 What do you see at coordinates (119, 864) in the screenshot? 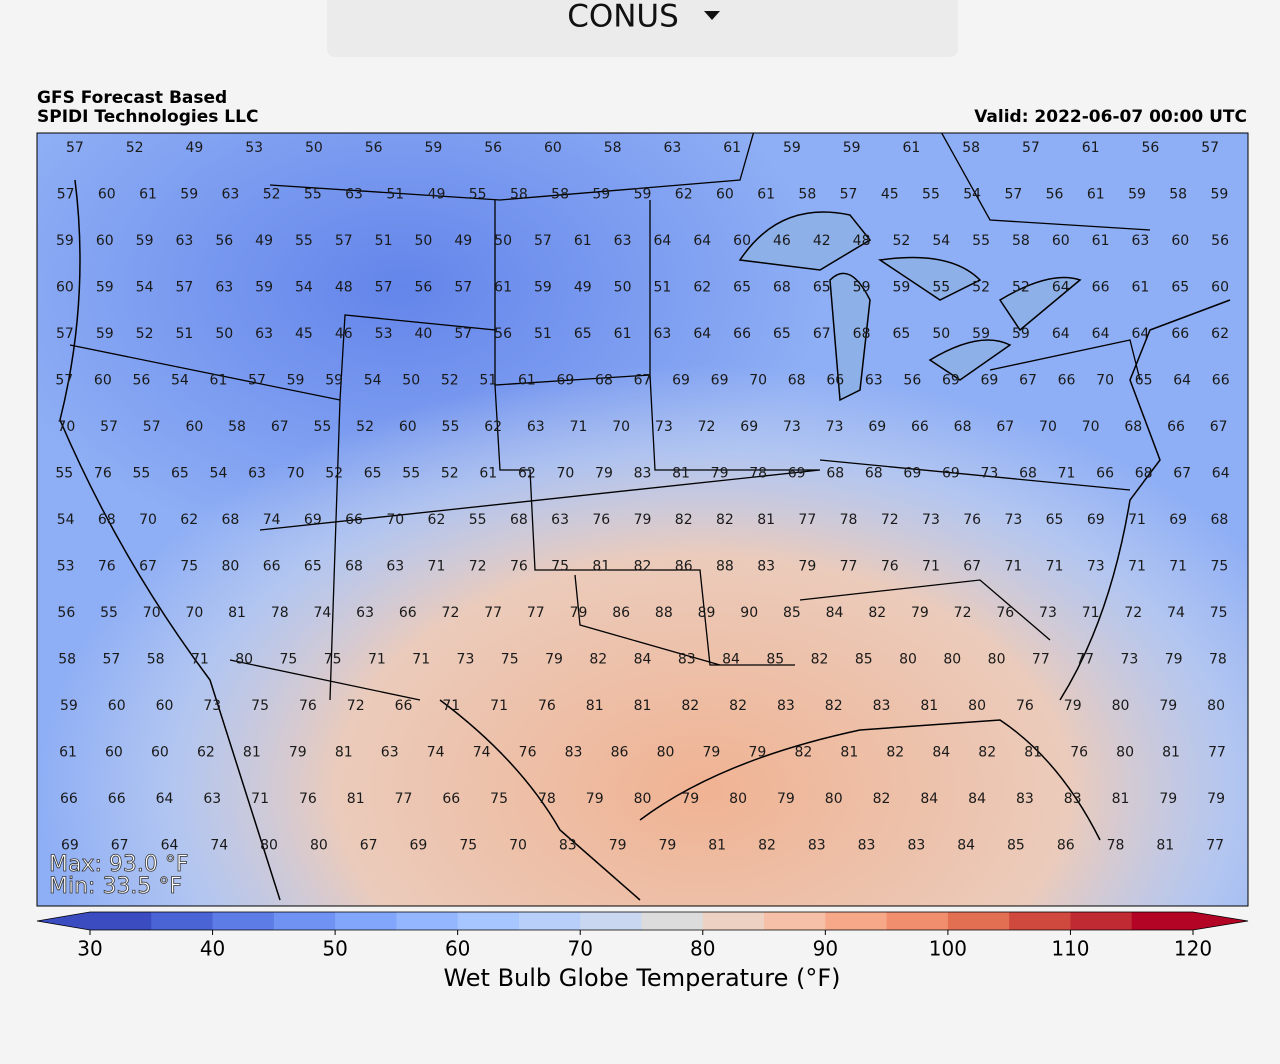
I see `max-value: Max: 93.0 °F` at bounding box center [119, 864].